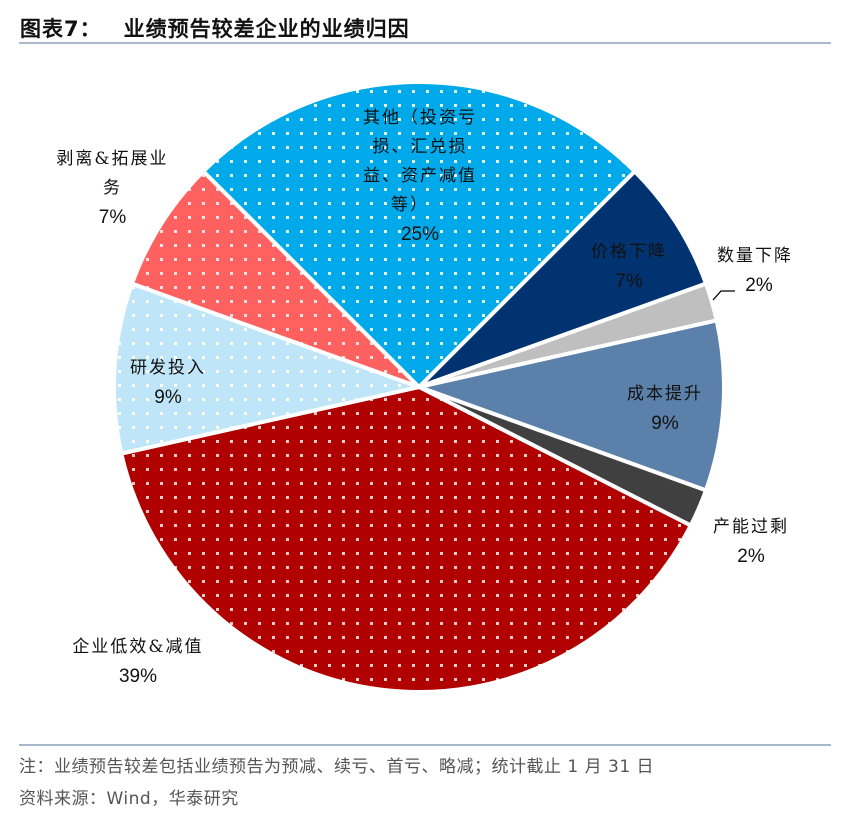  I want to click on label-pct: 39%, so click(138, 676).